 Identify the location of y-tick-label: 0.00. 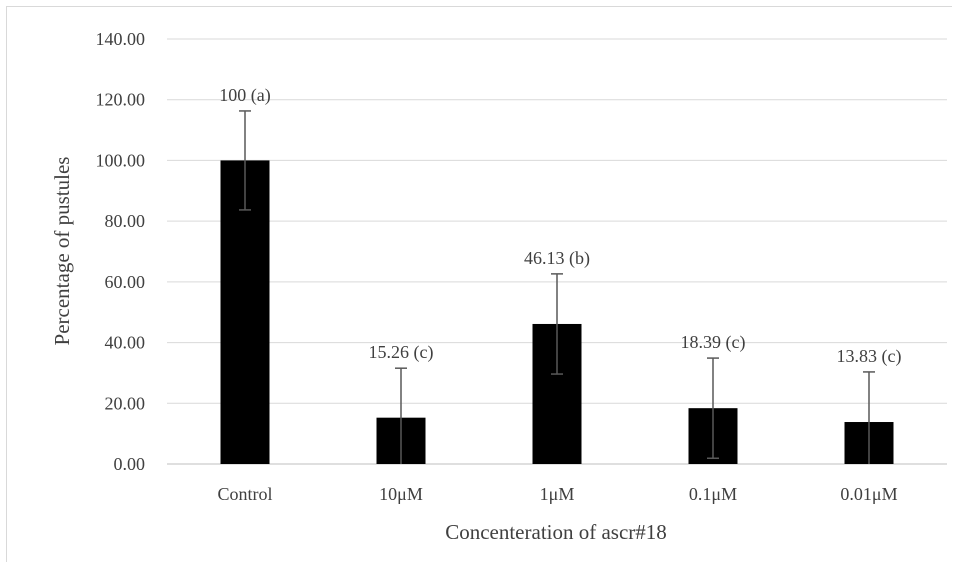
(130, 464).